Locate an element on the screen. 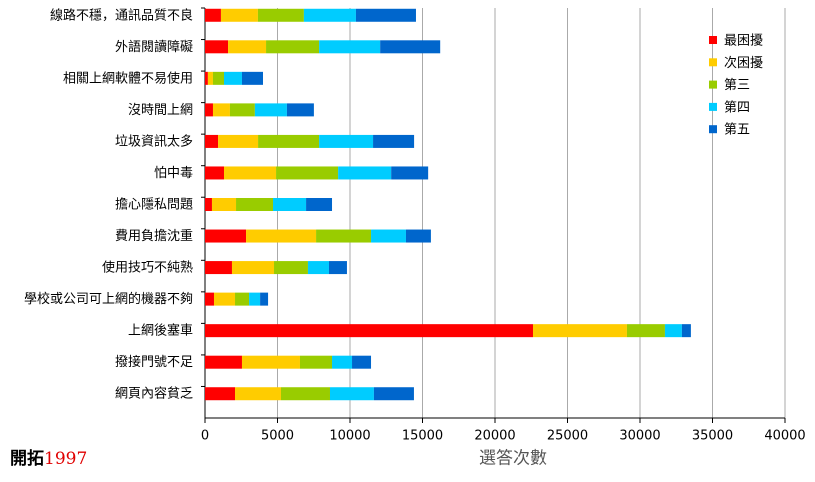 Image resolution: width=815 pixels, height=482 pixels. y-tick-label: 沒時間上網 is located at coordinates (160, 110).